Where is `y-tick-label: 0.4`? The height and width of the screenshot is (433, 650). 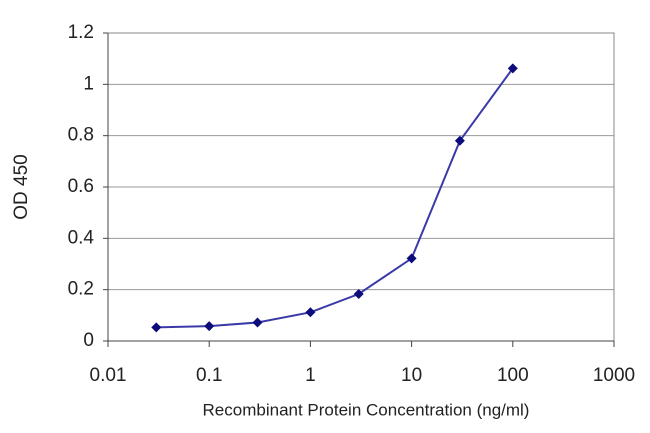
y-tick-label: 0.4 is located at coordinates (81, 237).